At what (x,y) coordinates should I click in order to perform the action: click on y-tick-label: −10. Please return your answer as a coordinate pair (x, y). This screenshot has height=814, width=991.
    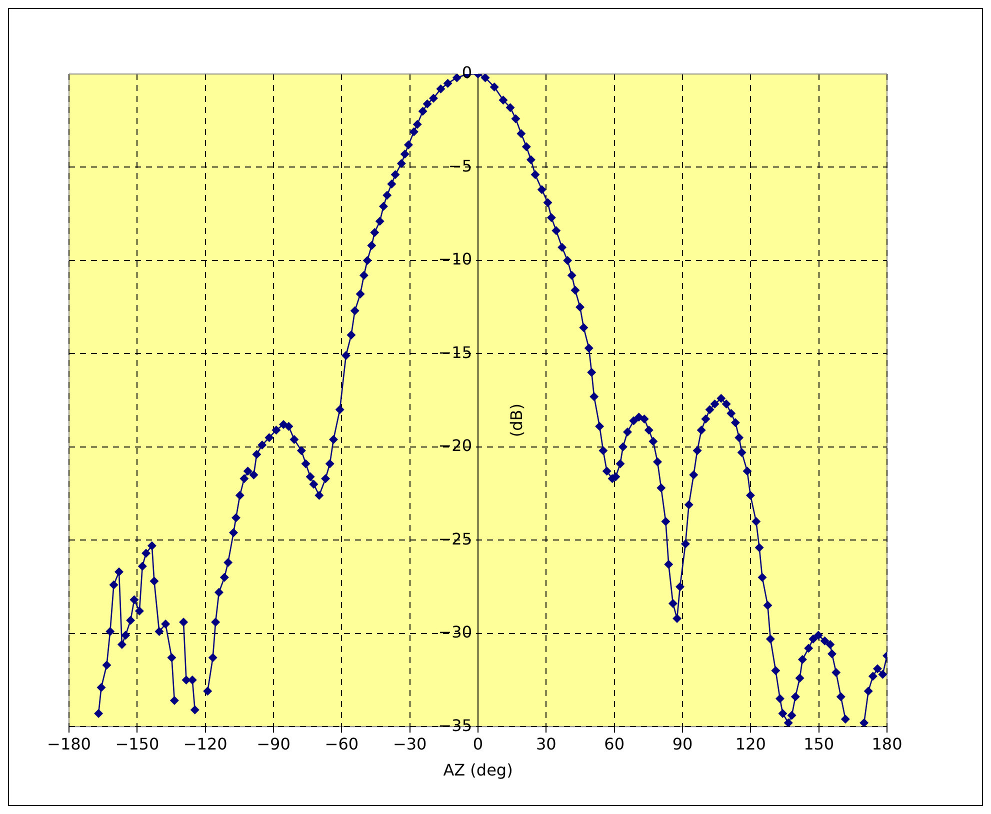
    Looking at the image, I should click on (455, 259).